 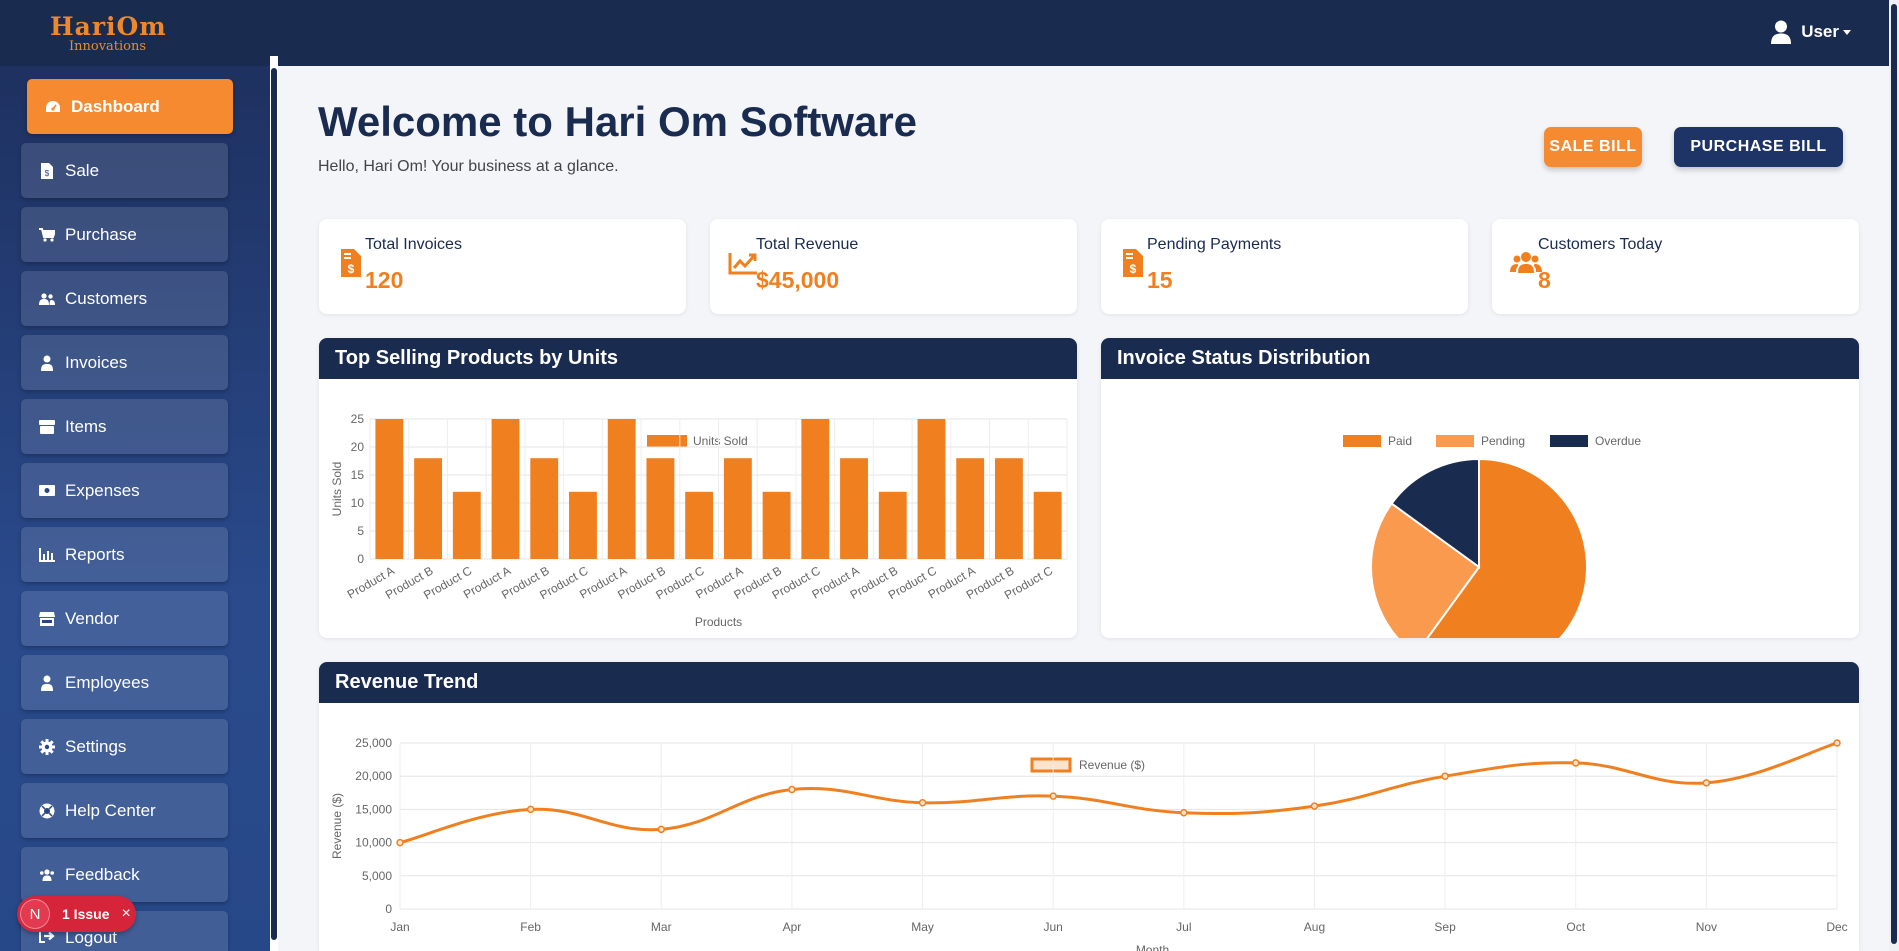 I want to click on y-tick-label: 15, so click(x=358, y=475).